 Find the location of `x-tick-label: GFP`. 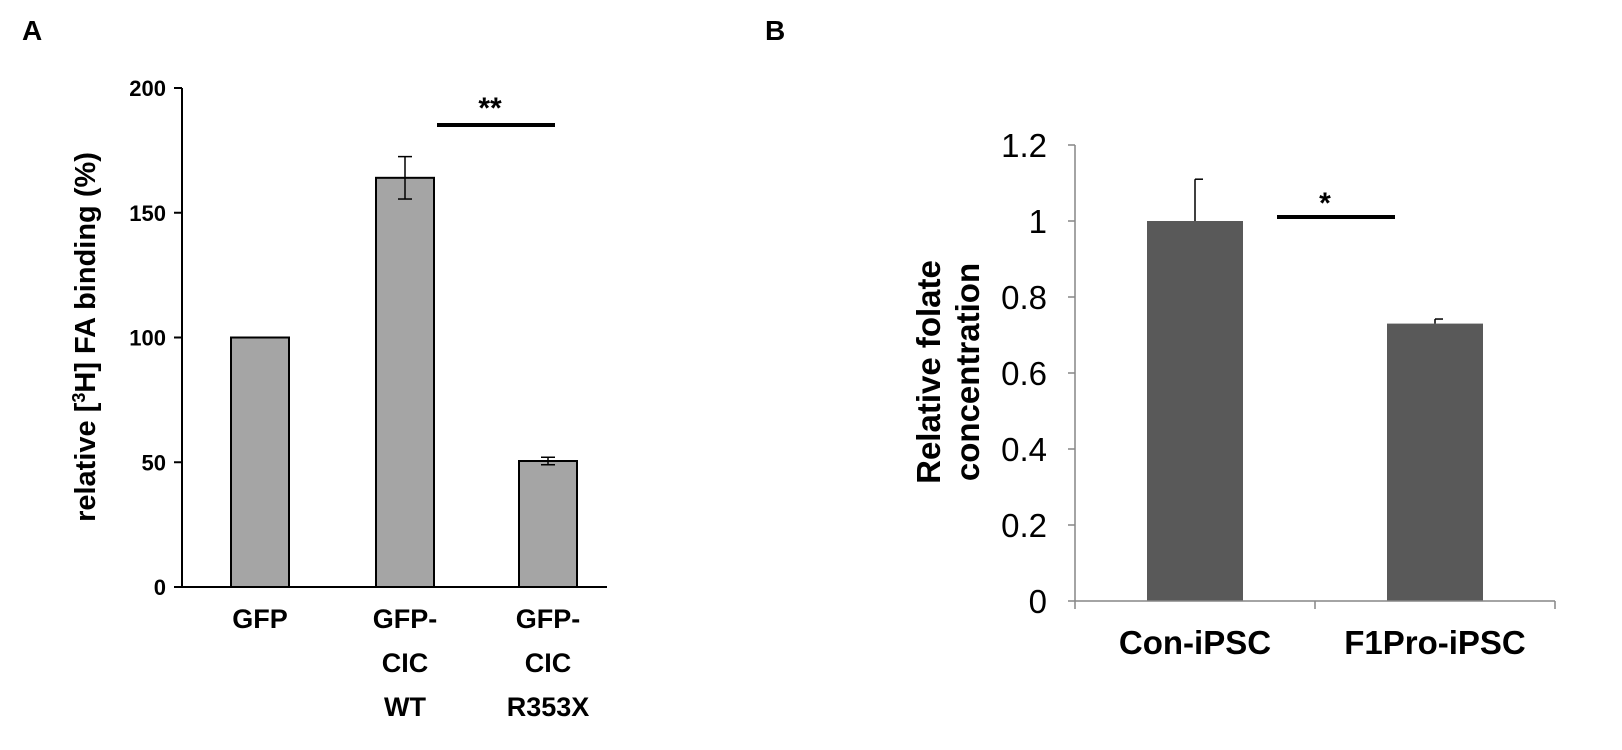

x-tick-label: GFP is located at coordinates (260, 619).